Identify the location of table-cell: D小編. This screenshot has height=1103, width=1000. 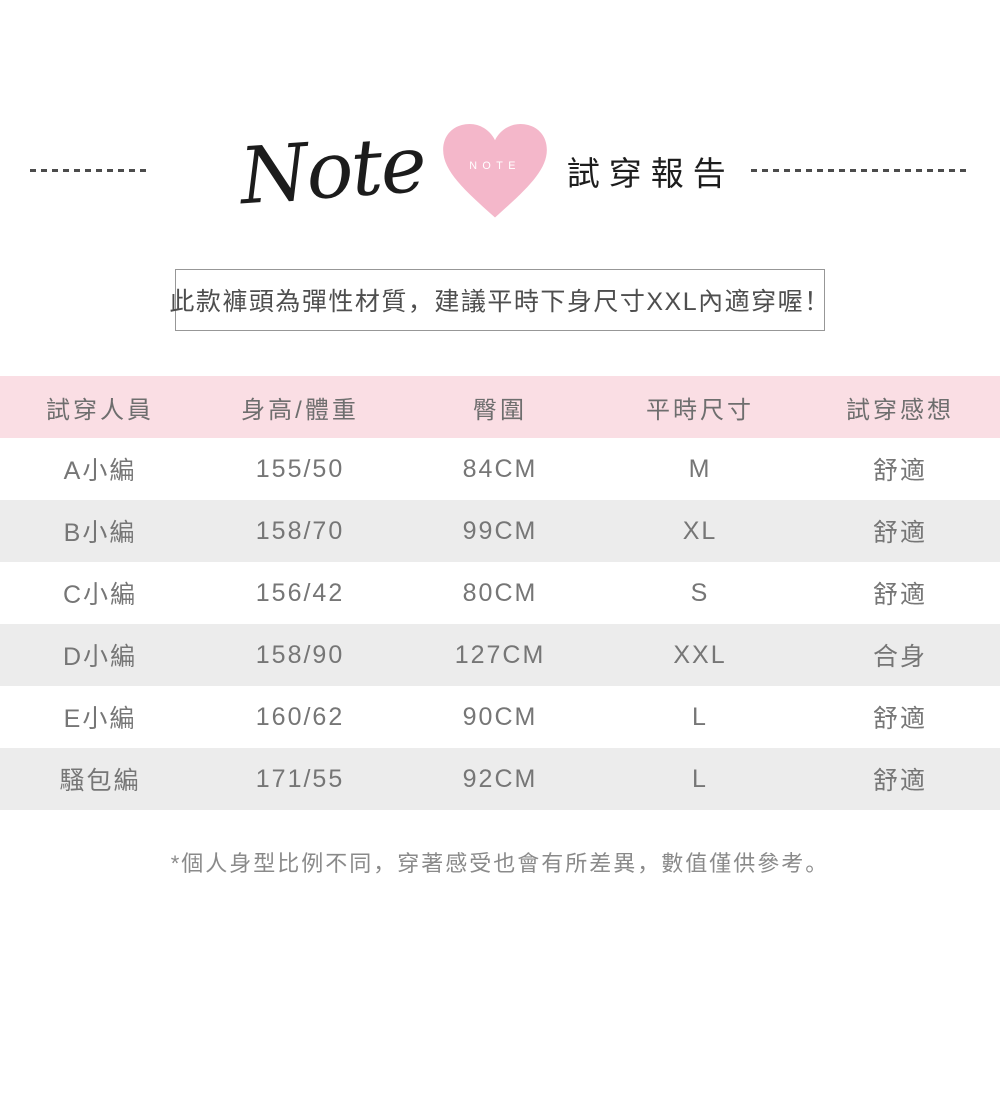
(100, 657).